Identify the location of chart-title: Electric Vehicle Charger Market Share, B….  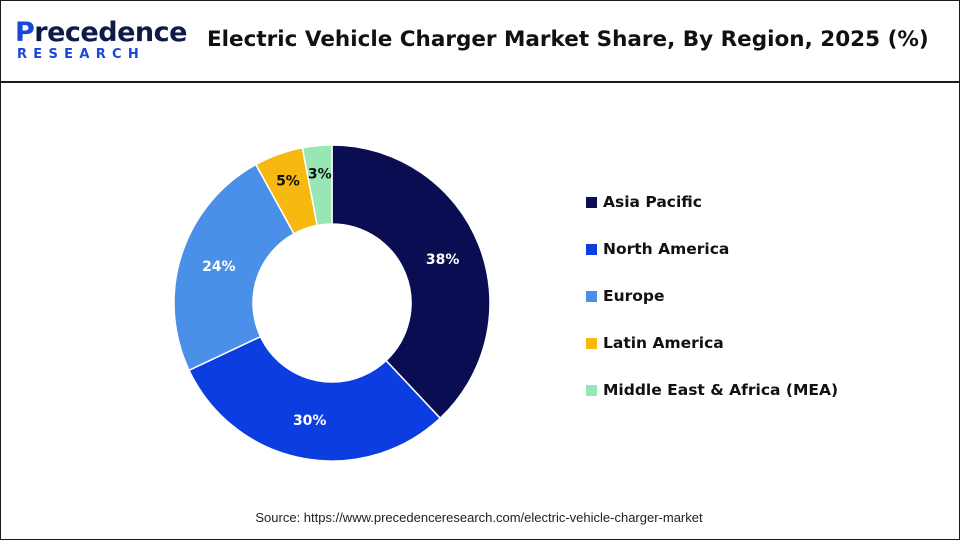
(568, 39).